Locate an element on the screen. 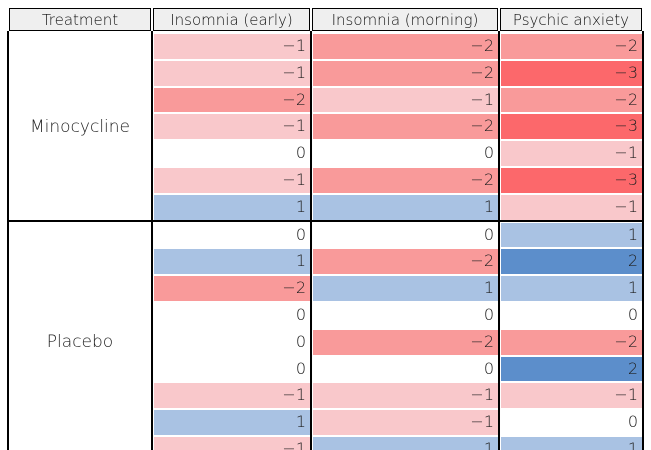  column-header: Insomnia (morning) is located at coordinates (405, 19).